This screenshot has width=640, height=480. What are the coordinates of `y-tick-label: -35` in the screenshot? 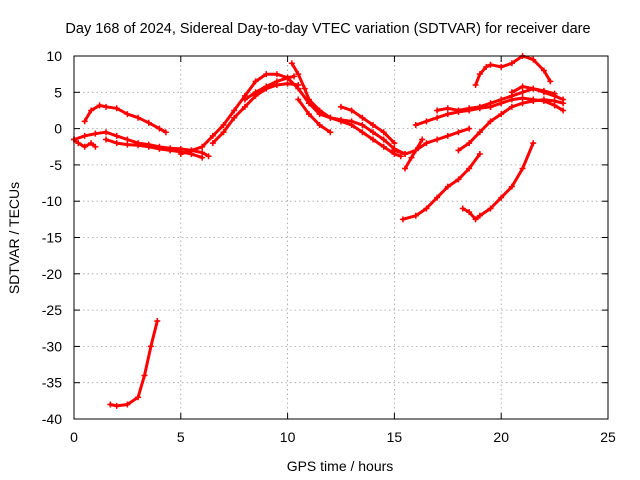 It's located at (52, 383).